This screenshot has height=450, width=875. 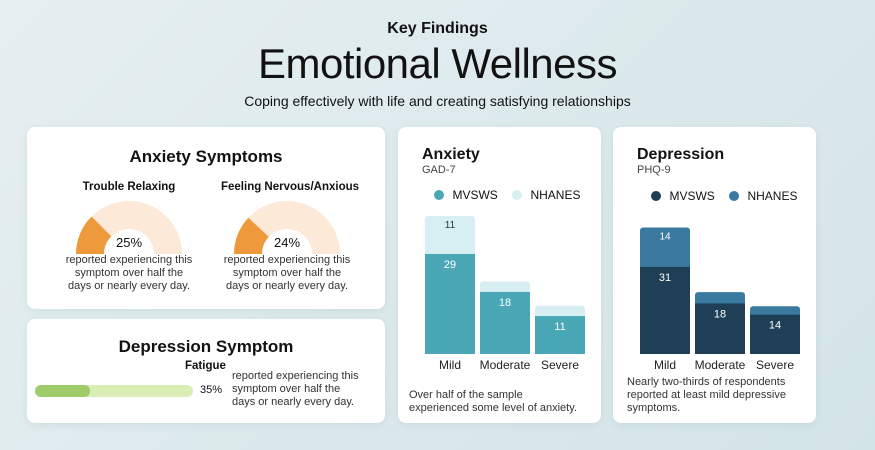 What do you see at coordinates (211, 390) in the screenshot?
I see `progress-value: 35%` at bounding box center [211, 390].